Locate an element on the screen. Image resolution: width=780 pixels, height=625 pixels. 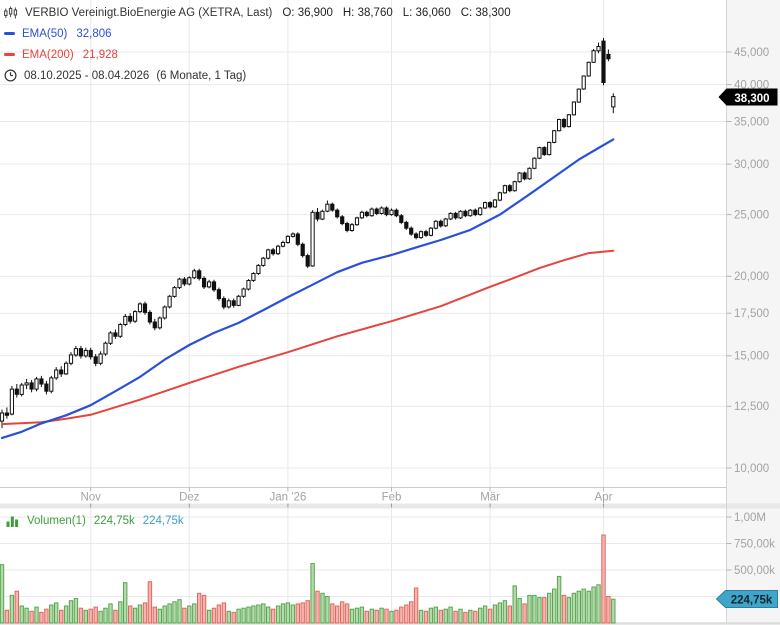
svg-text: Nov is located at coordinates (90, 498).